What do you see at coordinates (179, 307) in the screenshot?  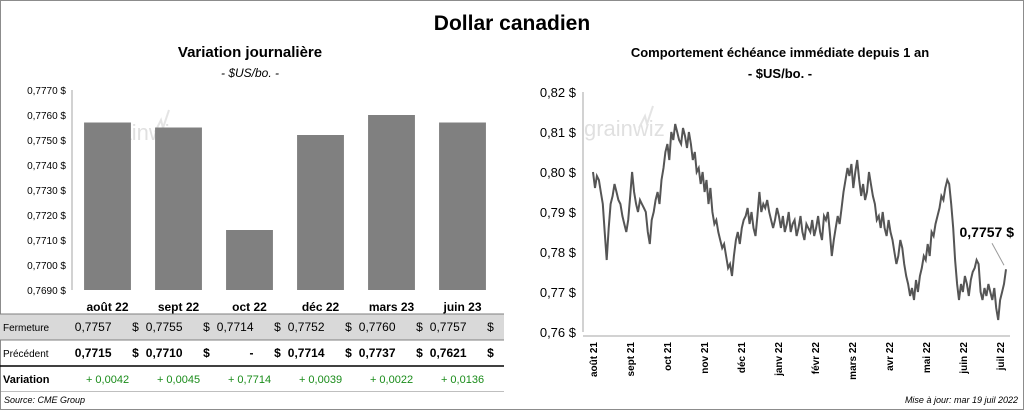 I see `x-tick-label: sept 22` at bounding box center [179, 307].